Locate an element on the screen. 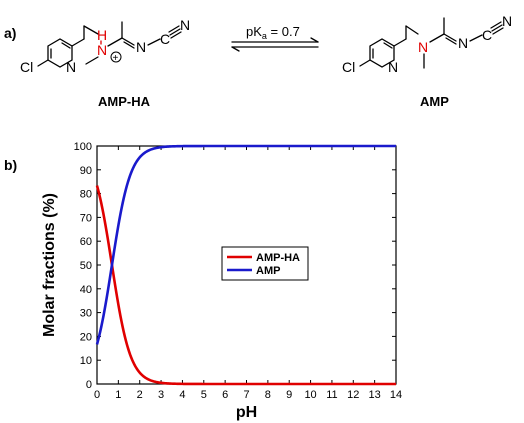 The height and width of the screenshot is (423, 524). amp-ha-positive-charge-icon is located at coordinates (116, 57).